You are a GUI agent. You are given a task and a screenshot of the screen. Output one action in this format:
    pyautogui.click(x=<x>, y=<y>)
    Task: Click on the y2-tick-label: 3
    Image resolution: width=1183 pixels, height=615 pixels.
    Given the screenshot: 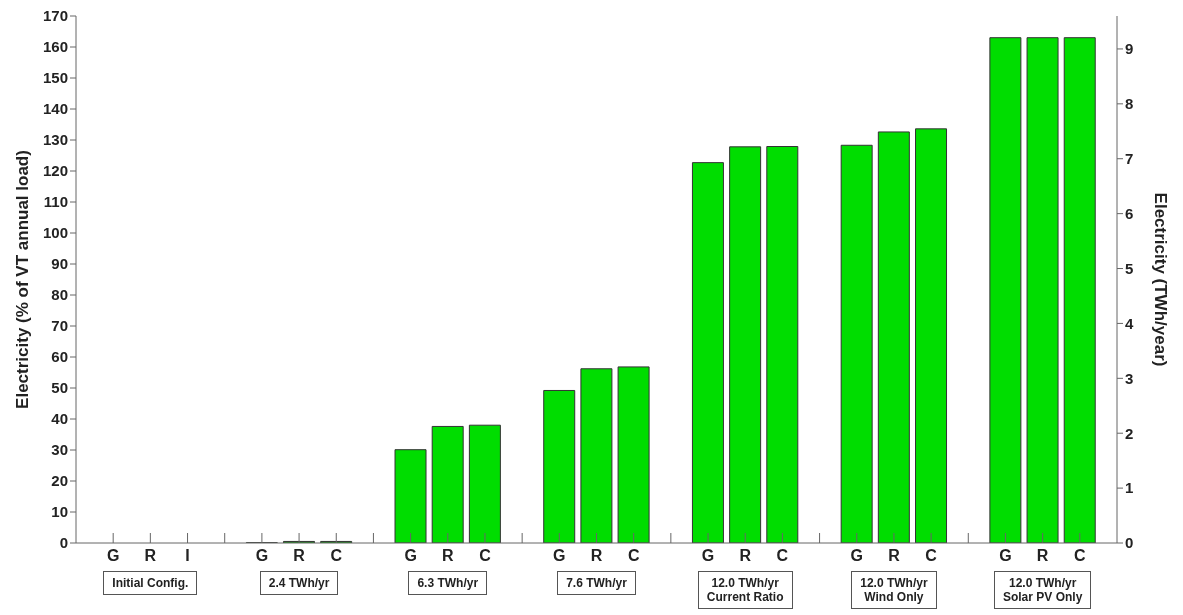 What is the action you would take?
    pyautogui.click(x=1129, y=378)
    